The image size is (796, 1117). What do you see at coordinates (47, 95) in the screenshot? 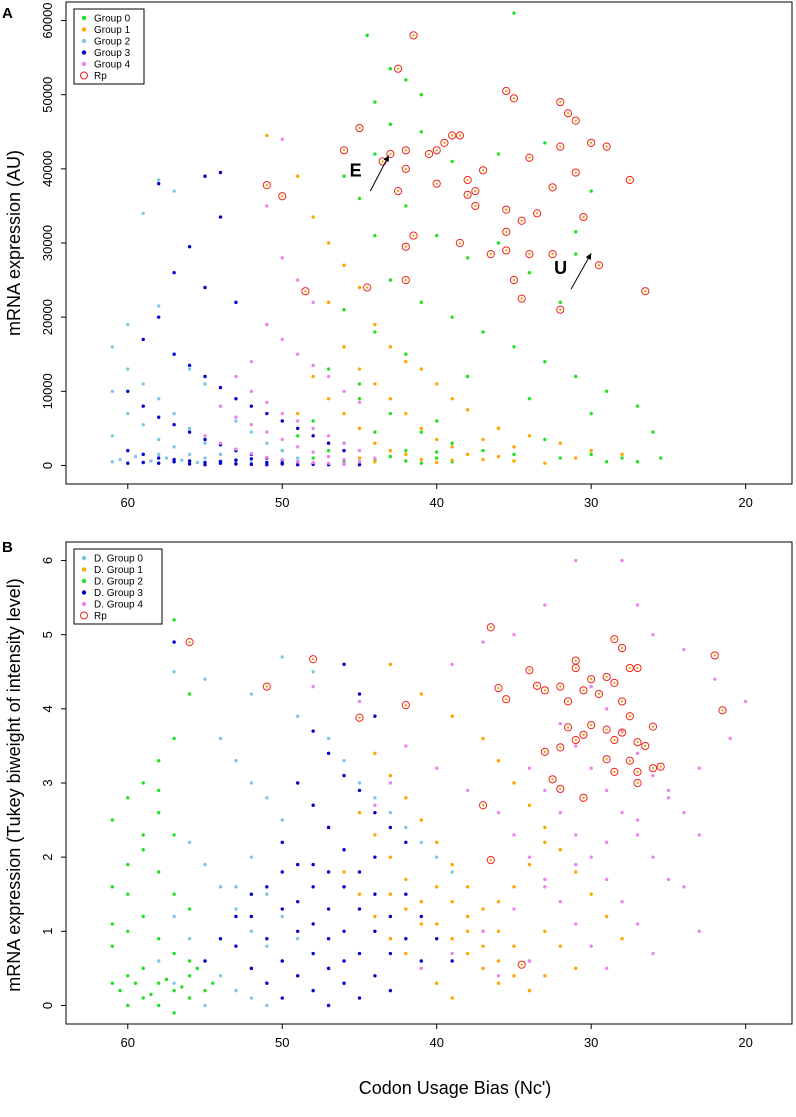
I see `panel-a-y-tick-label-5: 50000` at bounding box center [47, 95].